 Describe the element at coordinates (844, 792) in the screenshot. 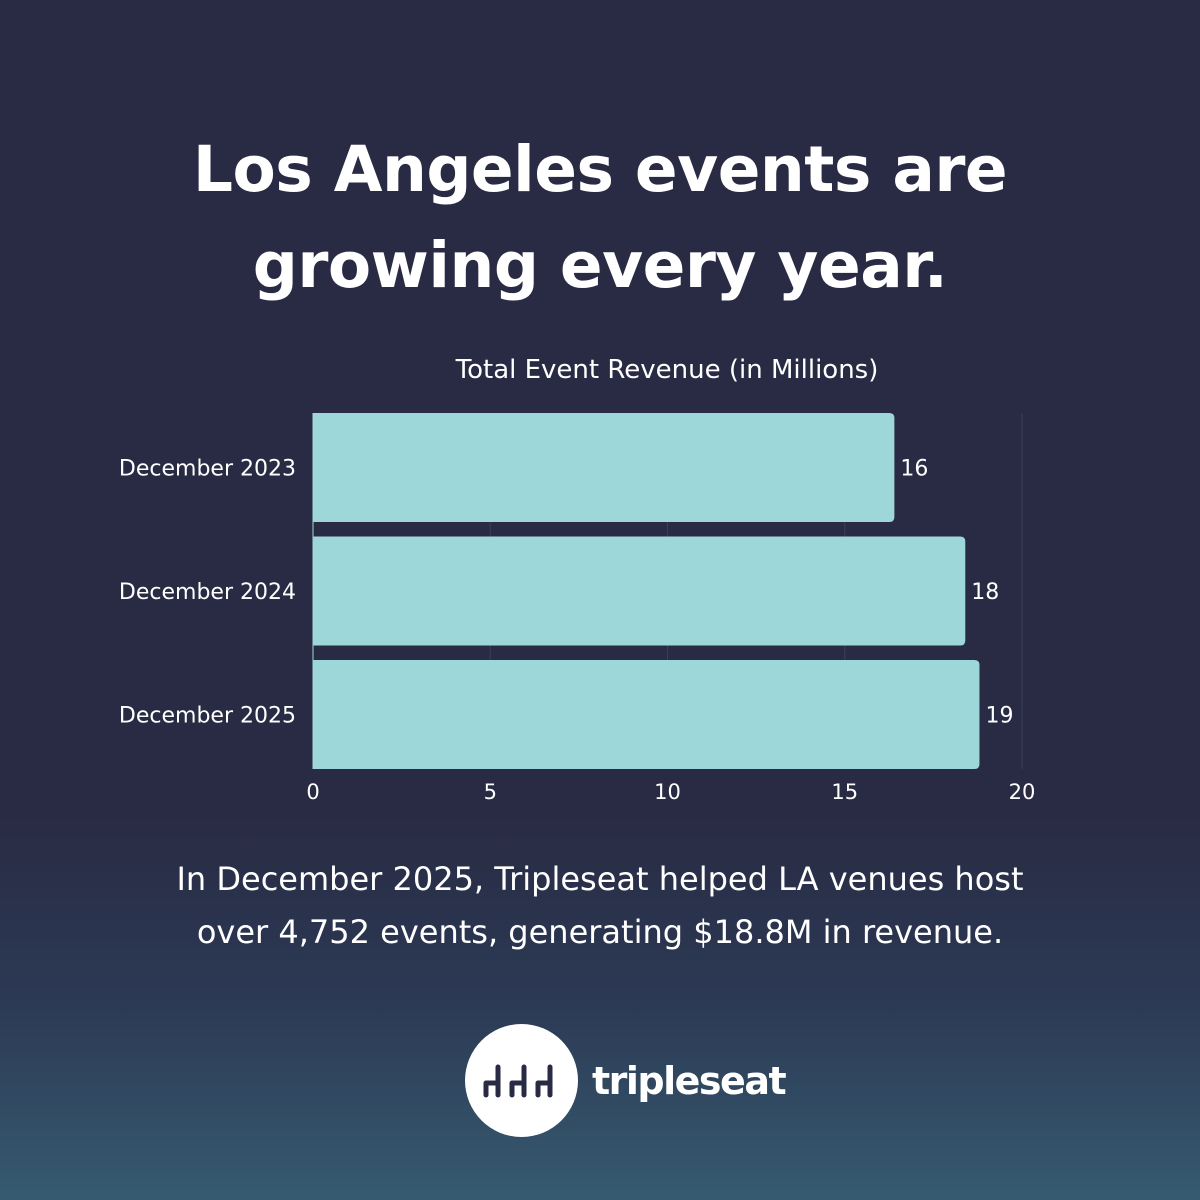

I see `x-tick-label: 15` at that location.